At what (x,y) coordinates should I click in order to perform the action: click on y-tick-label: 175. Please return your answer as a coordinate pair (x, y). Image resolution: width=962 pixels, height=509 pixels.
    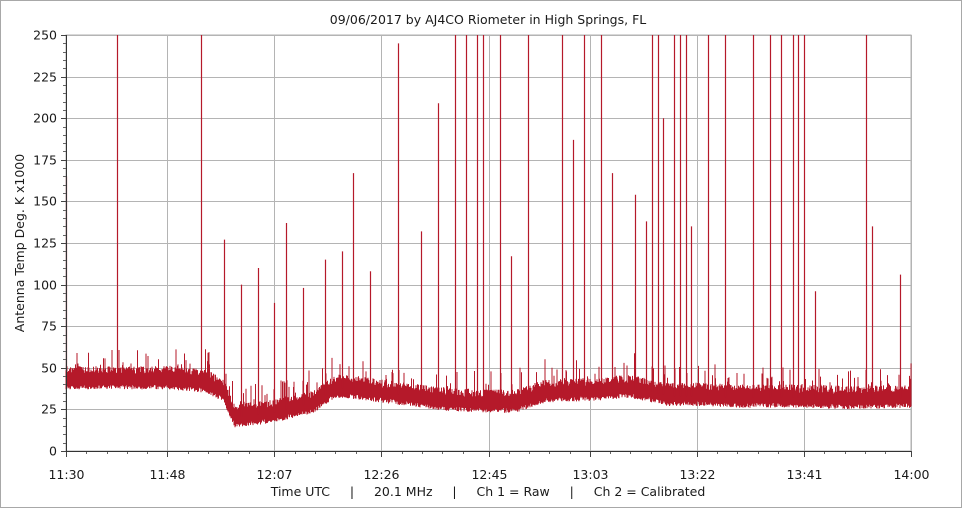
    Looking at the image, I should click on (45, 160).